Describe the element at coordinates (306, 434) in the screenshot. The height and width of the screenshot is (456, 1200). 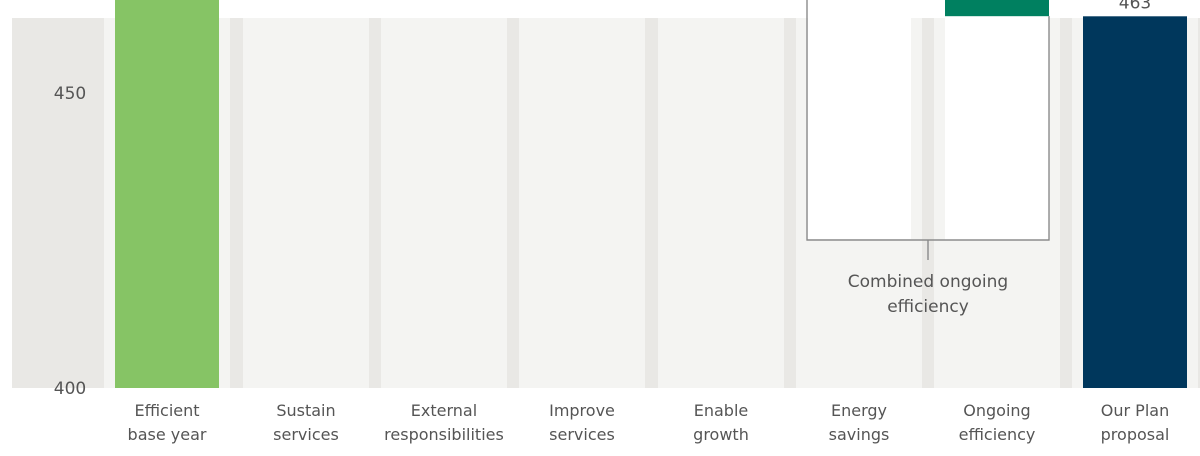
I see `category-label-1-1: services` at that location.